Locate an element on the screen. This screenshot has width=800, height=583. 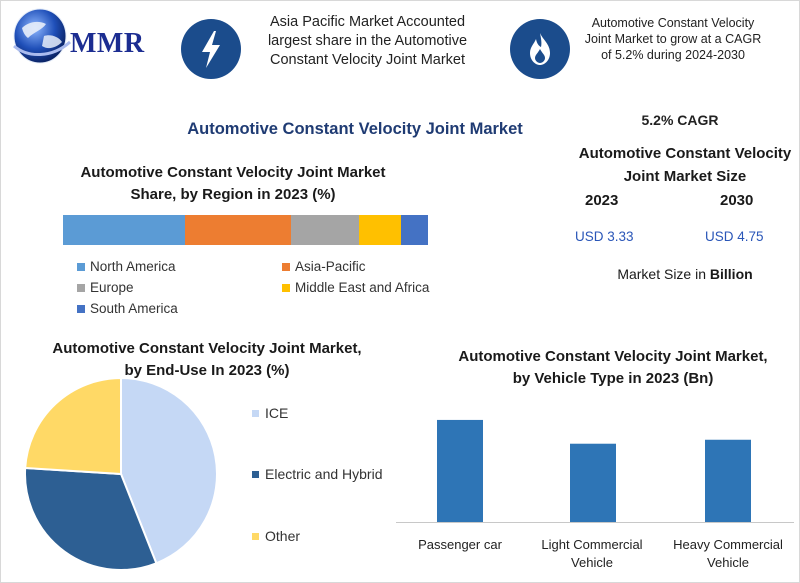
x-tick-label: Heavy Commercial Vehicle is located at coordinates (728, 553).